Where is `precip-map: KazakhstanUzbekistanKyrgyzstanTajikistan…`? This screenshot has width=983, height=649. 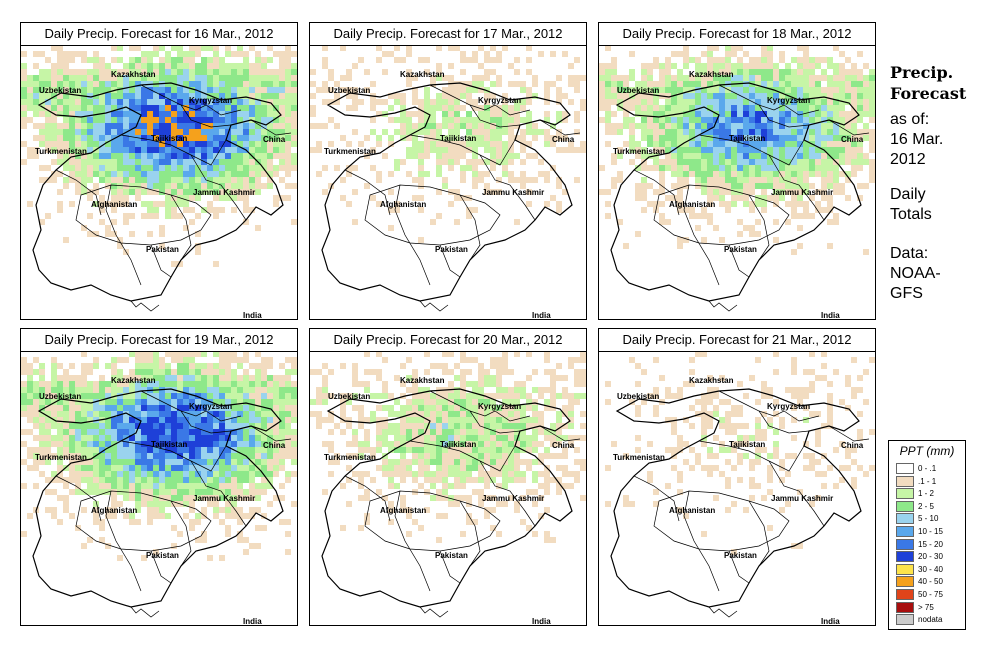 precip-map: KazakhstanUzbekistanKyrgyzstanTajikistan… is located at coordinates (448, 182).